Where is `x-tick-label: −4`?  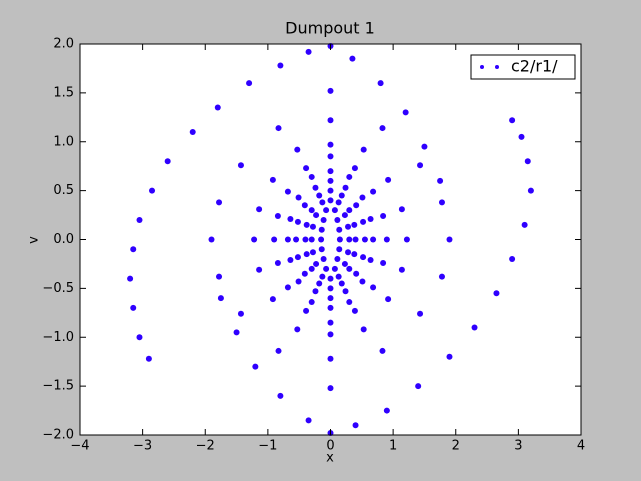
x-tick-label: −4 is located at coordinates (79, 446).